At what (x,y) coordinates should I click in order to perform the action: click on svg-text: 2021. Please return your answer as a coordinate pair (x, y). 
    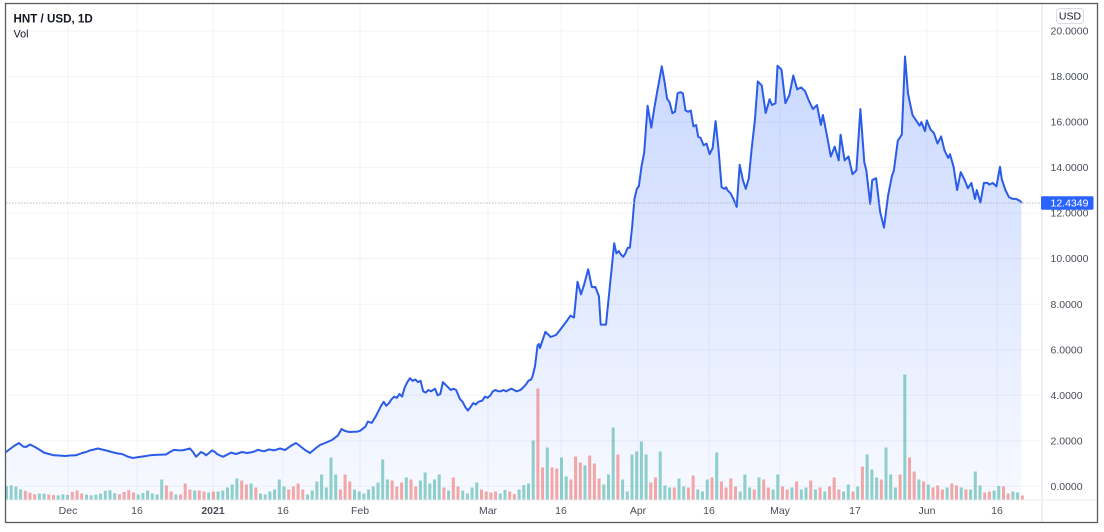
    Looking at the image, I should click on (213, 511).